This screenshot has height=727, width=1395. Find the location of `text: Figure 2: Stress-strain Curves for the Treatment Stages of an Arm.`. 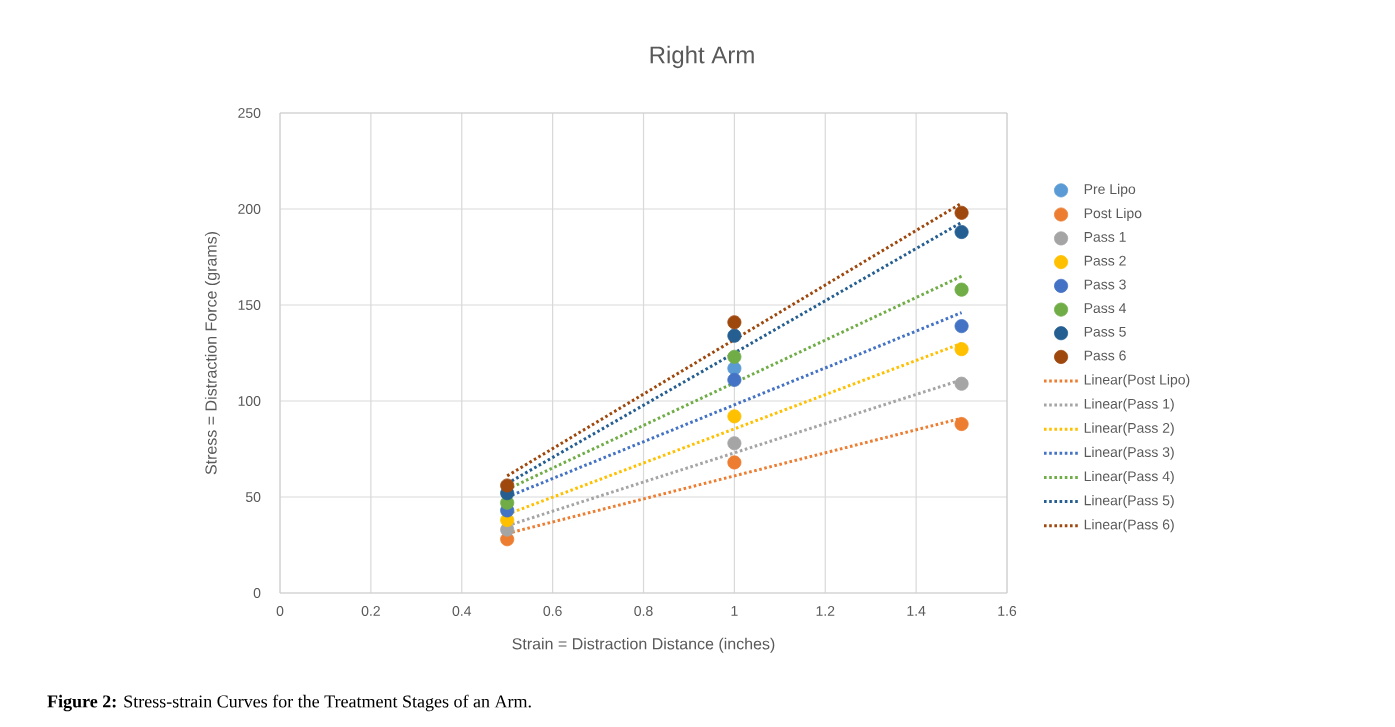

text: Figure 2: Stress-strain Curves for the Treatment Stages of an Arm. is located at coordinates (289, 703).